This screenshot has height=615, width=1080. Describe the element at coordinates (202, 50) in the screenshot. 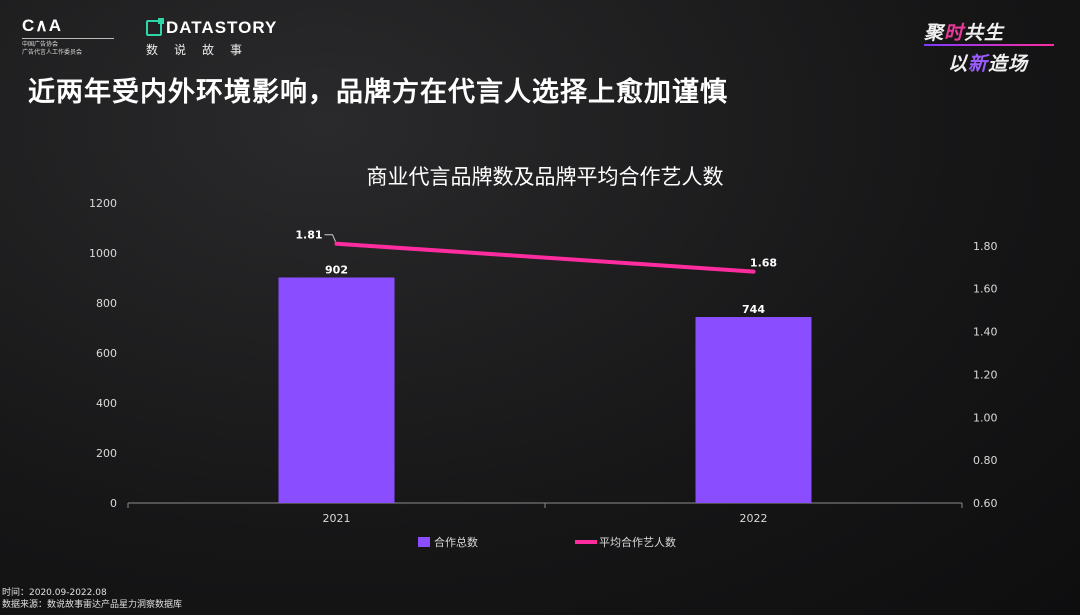

I see `datastory-cn: 数说故事` at that location.